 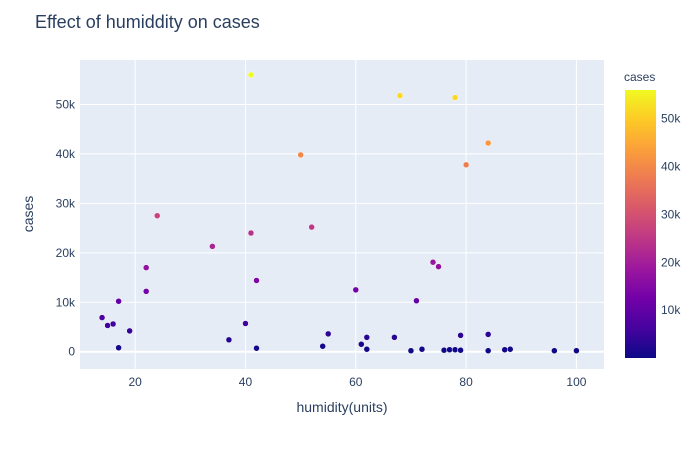 I want to click on colorbar, so click(x=640, y=224).